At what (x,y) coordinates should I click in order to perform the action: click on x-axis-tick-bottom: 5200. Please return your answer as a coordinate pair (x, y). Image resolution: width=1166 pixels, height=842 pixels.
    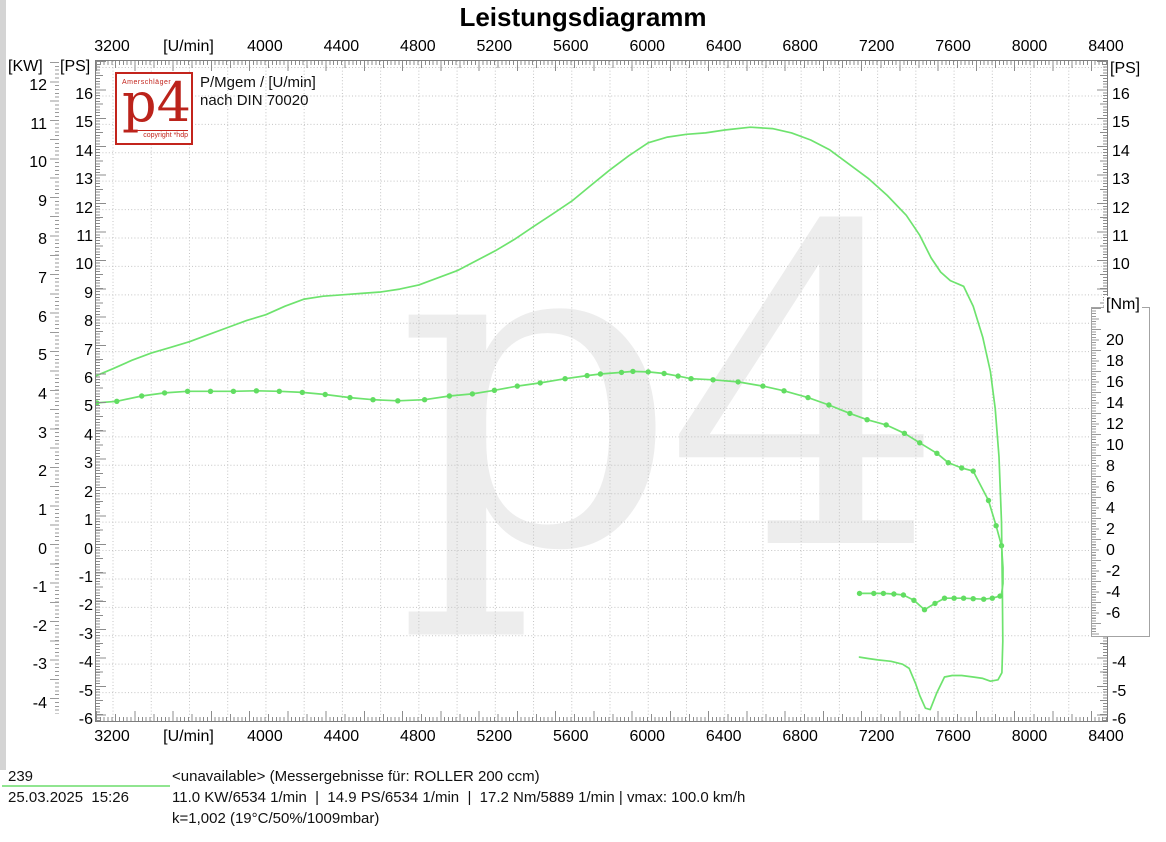
    Looking at the image, I should click on (494, 736).